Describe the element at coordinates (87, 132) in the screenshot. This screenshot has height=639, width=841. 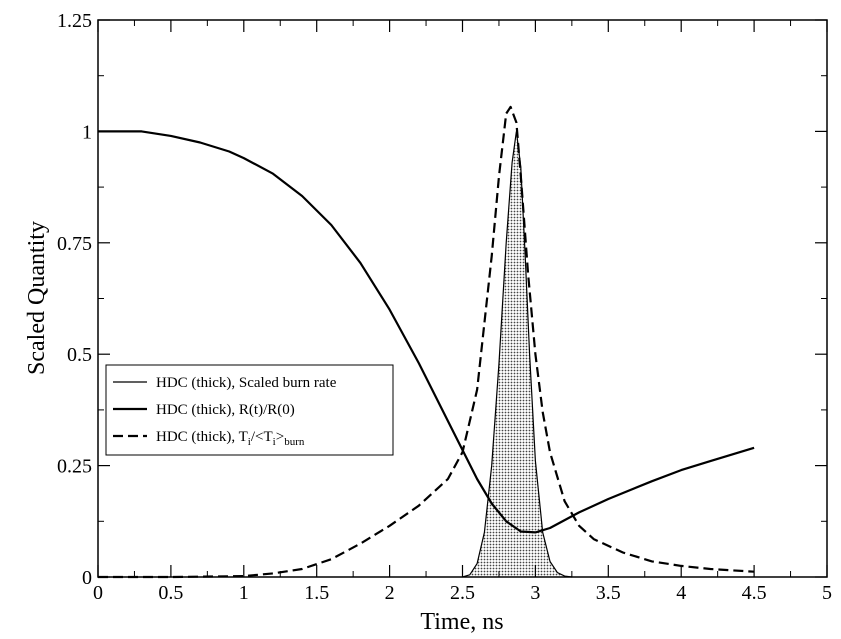
I see `y-tick-label: 1` at that location.